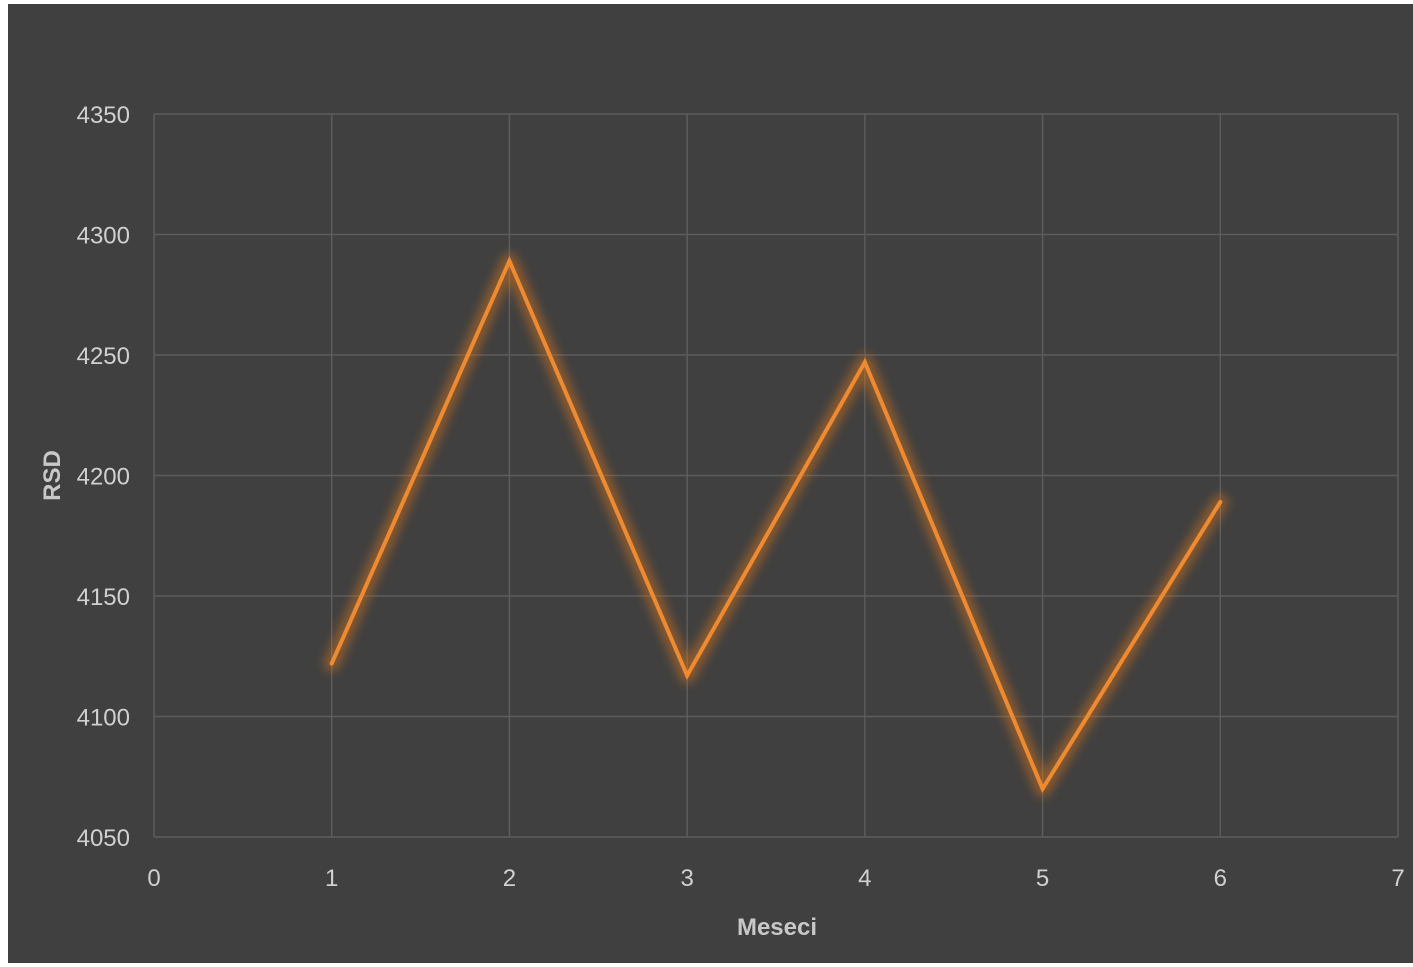 The height and width of the screenshot is (967, 1413). What do you see at coordinates (103, 718) in the screenshot?
I see `y-tick-label: 4100` at bounding box center [103, 718].